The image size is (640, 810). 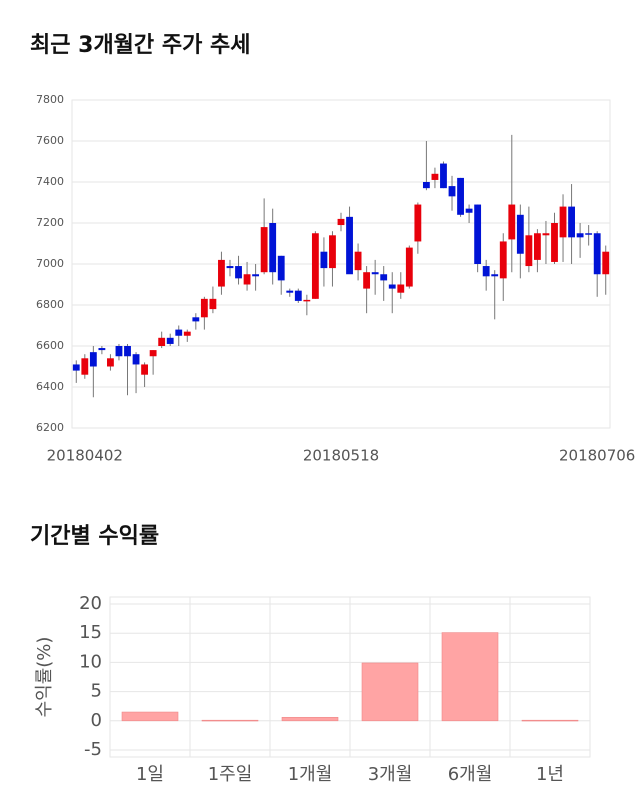 What do you see at coordinates (44, 677) in the screenshot?
I see `y-axis-label: 수익률(%)` at bounding box center [44, 677].